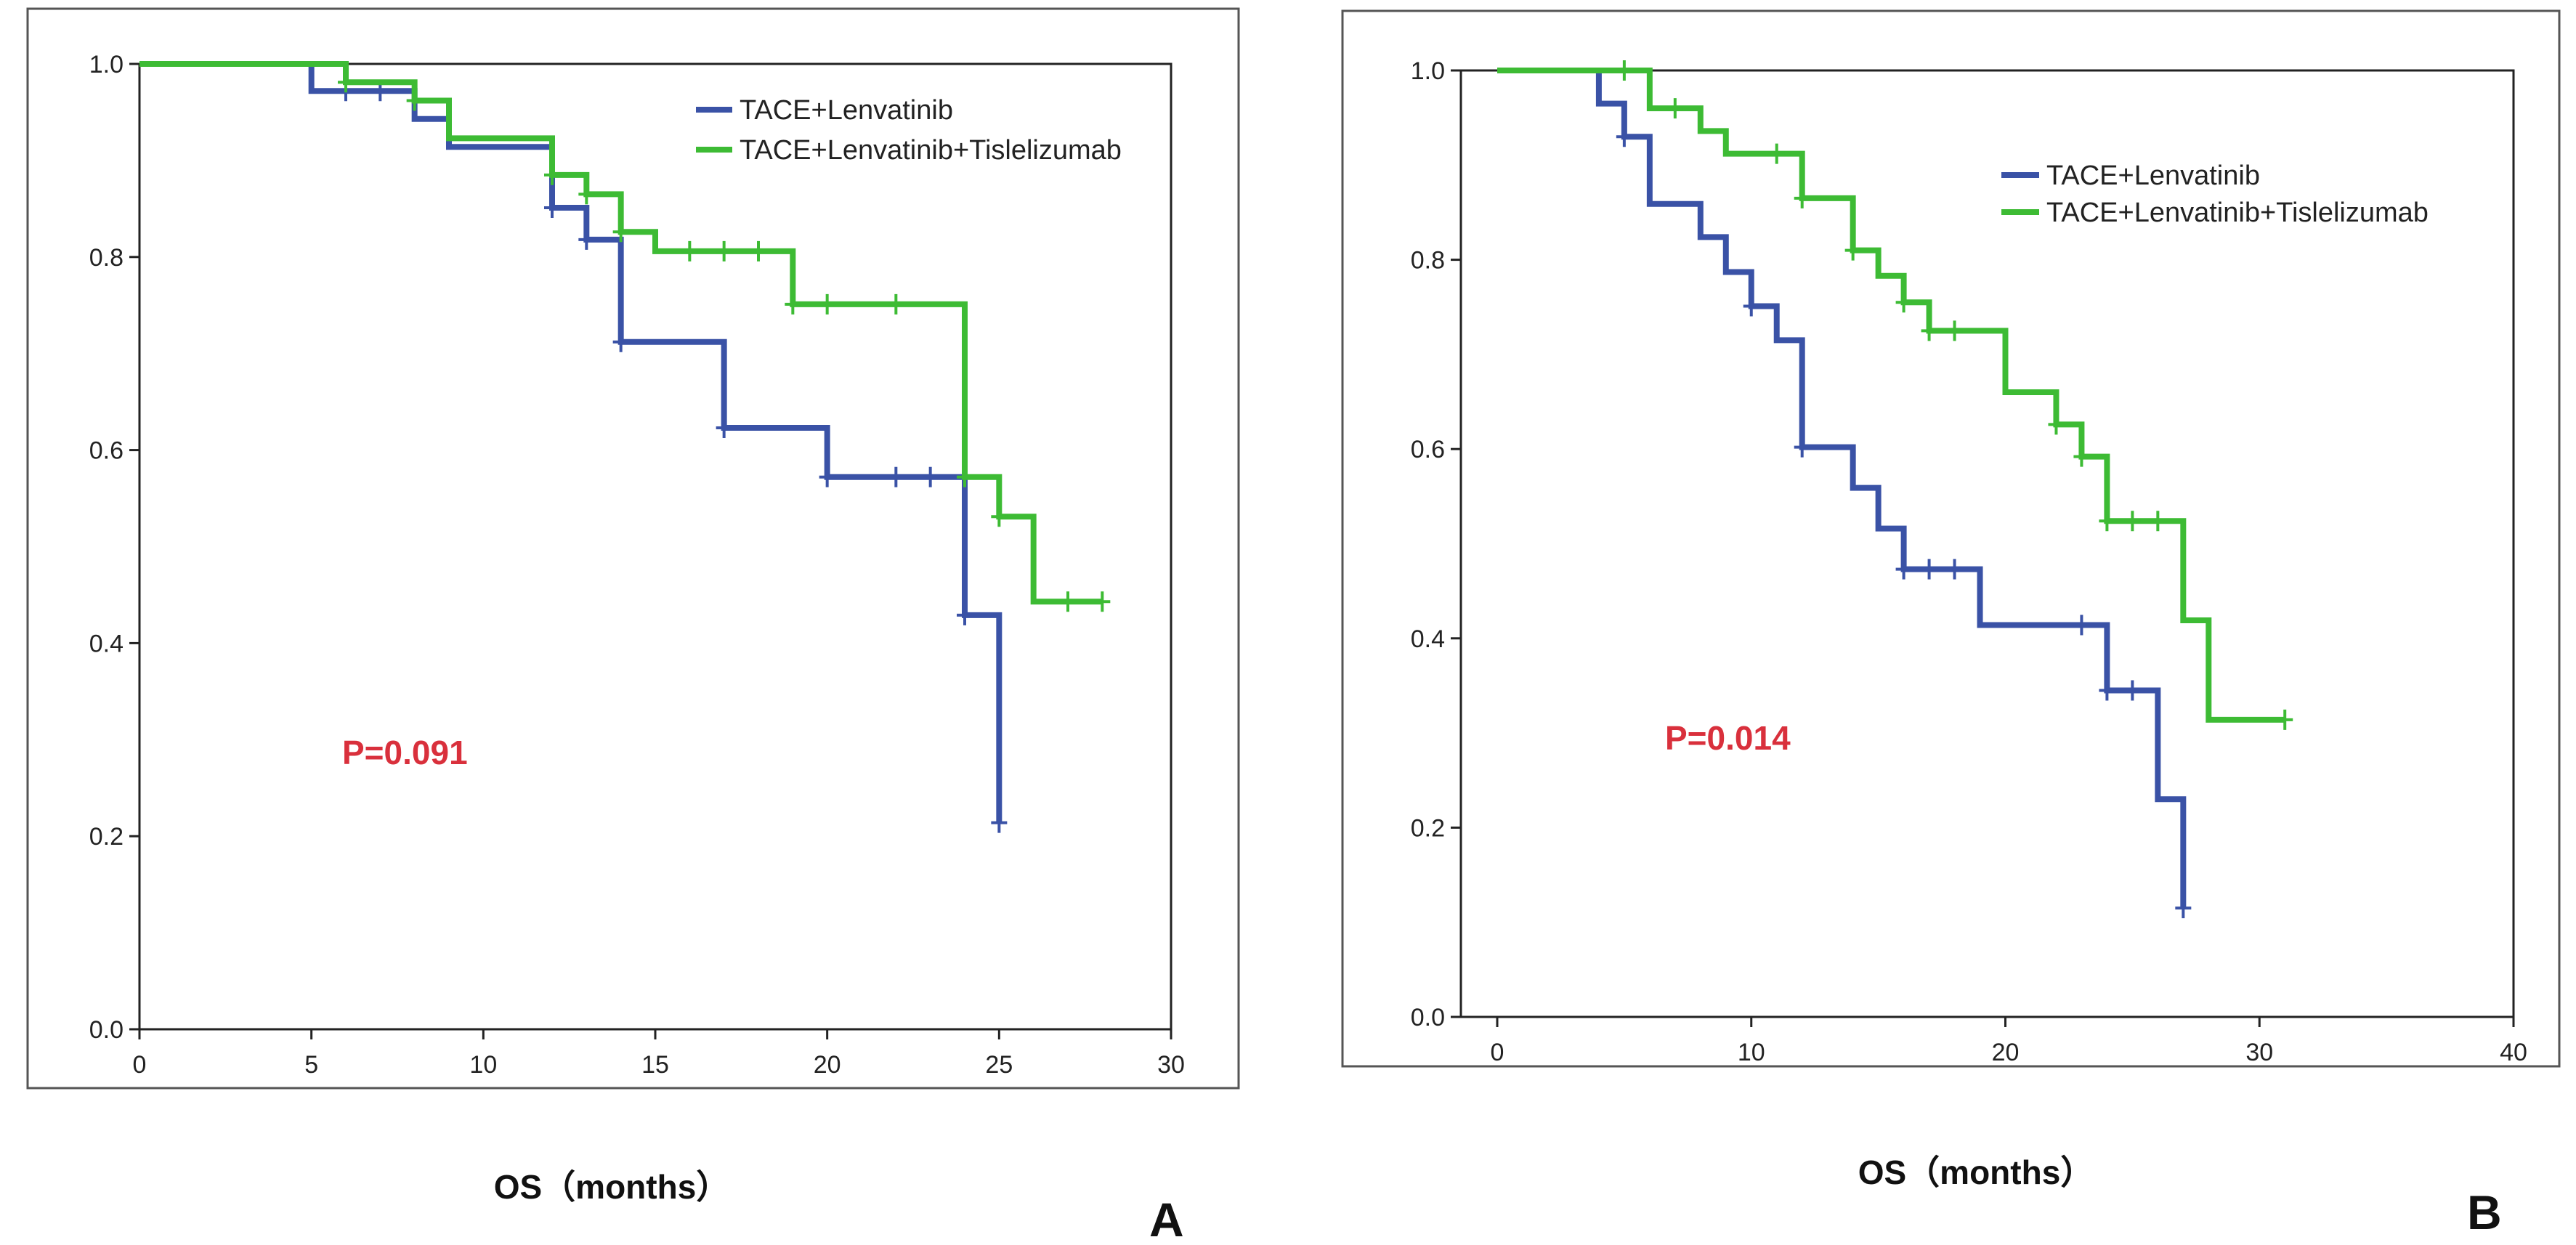 The height and width of the screenshot is (1245, 2576). What do you see at coordinates (1728, 738) in the screenshot?
I see `p-value-annotation: P=0.014` at bounding box center [1728, 738].